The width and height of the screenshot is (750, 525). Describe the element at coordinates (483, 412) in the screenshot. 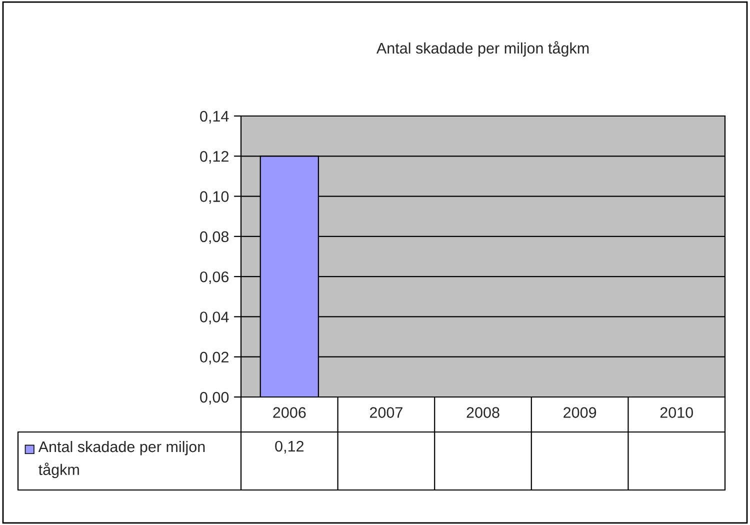

I see `x-tick-label: 2008` at that location.